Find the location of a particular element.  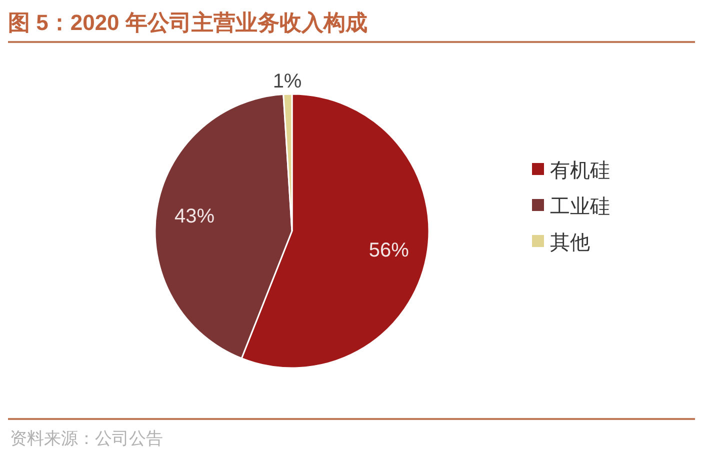

legend-label: 工业硅 is located at coordinates (580, 207).